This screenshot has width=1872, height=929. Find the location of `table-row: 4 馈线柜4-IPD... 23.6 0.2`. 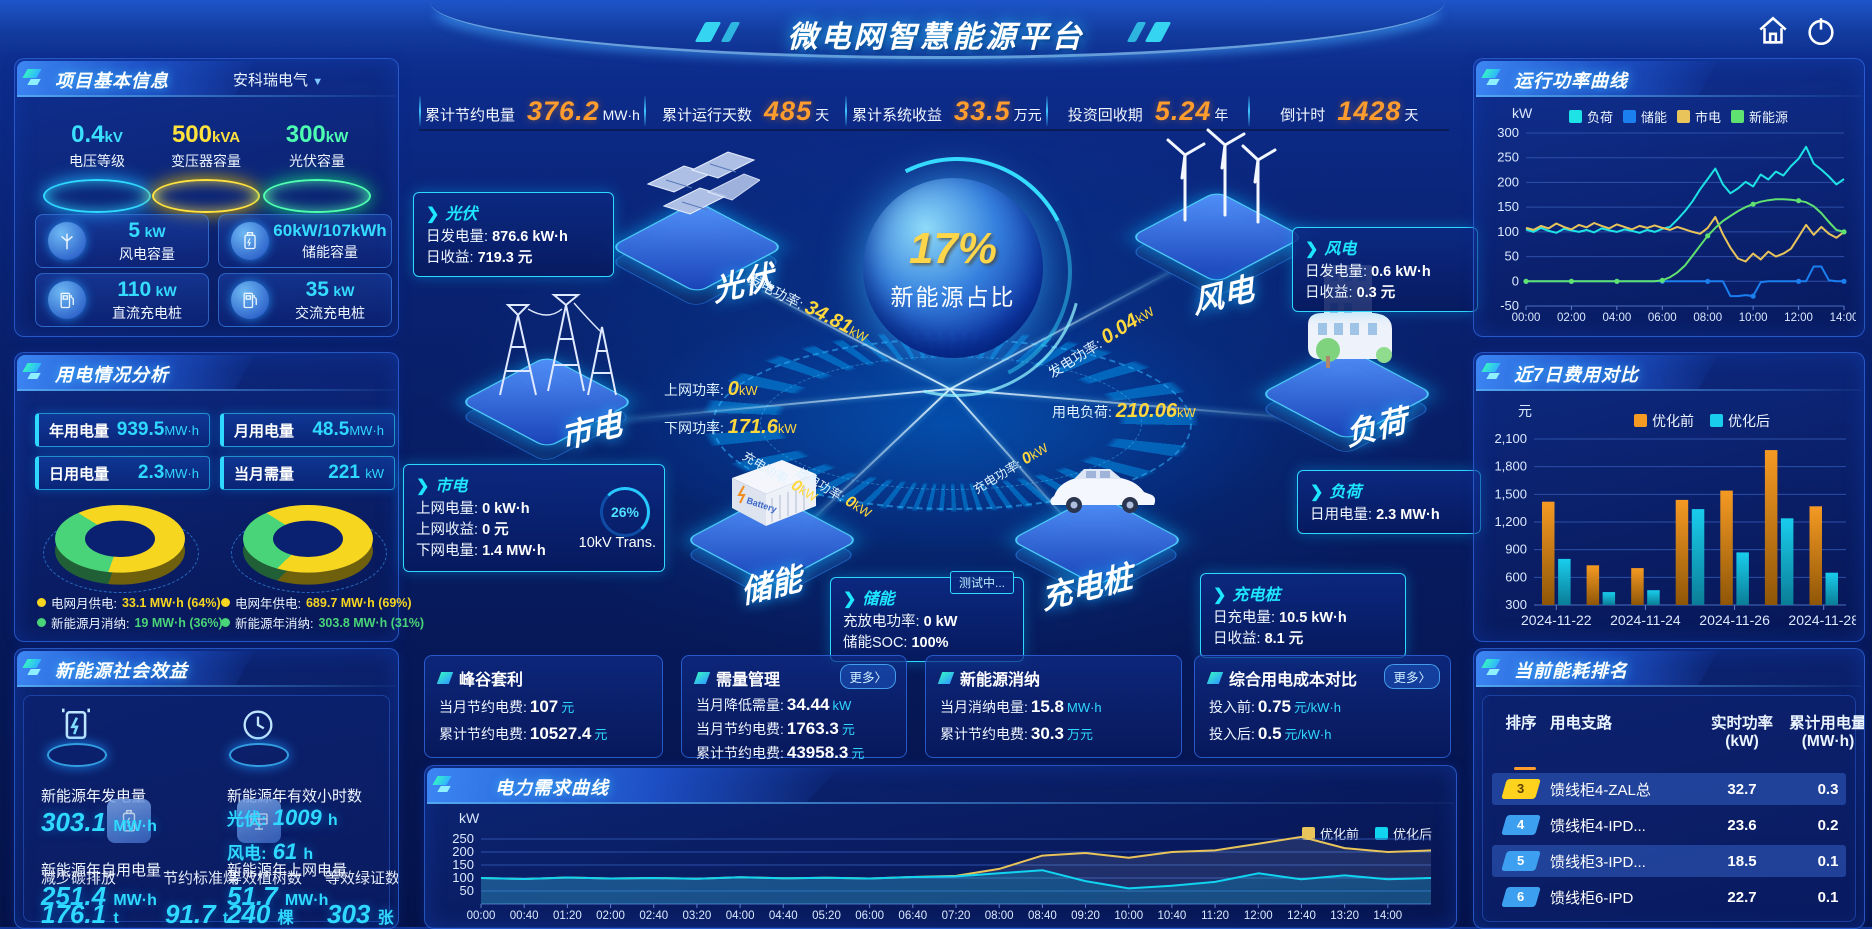

table-row: 4 馈线柜4-IPD... 23.6 0.2 is located at coordinates (1669, 825).